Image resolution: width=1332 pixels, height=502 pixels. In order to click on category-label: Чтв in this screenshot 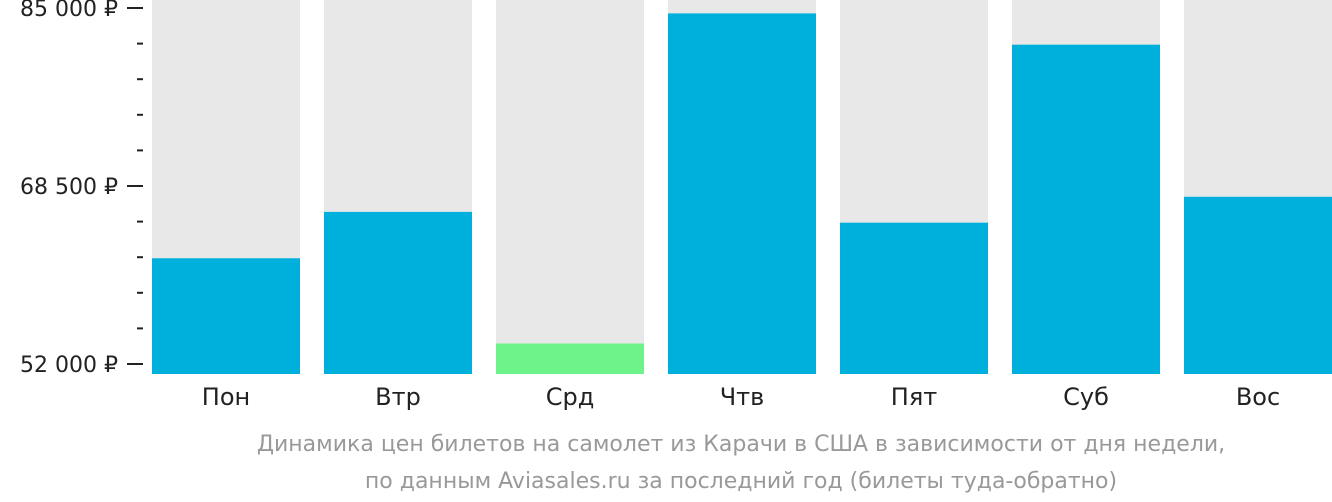, I will do `click(742, 397)`.